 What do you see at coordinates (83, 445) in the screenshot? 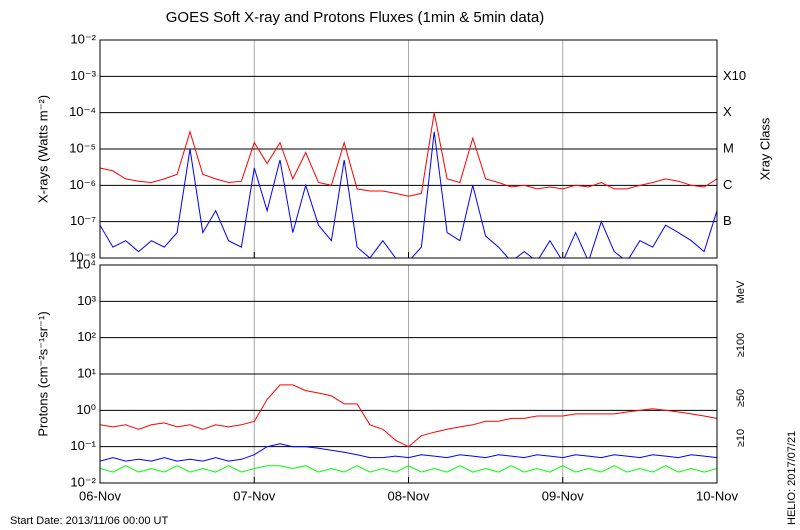
I see `y-tick-label: 10⁻¹` at bounding box center [83, 445].